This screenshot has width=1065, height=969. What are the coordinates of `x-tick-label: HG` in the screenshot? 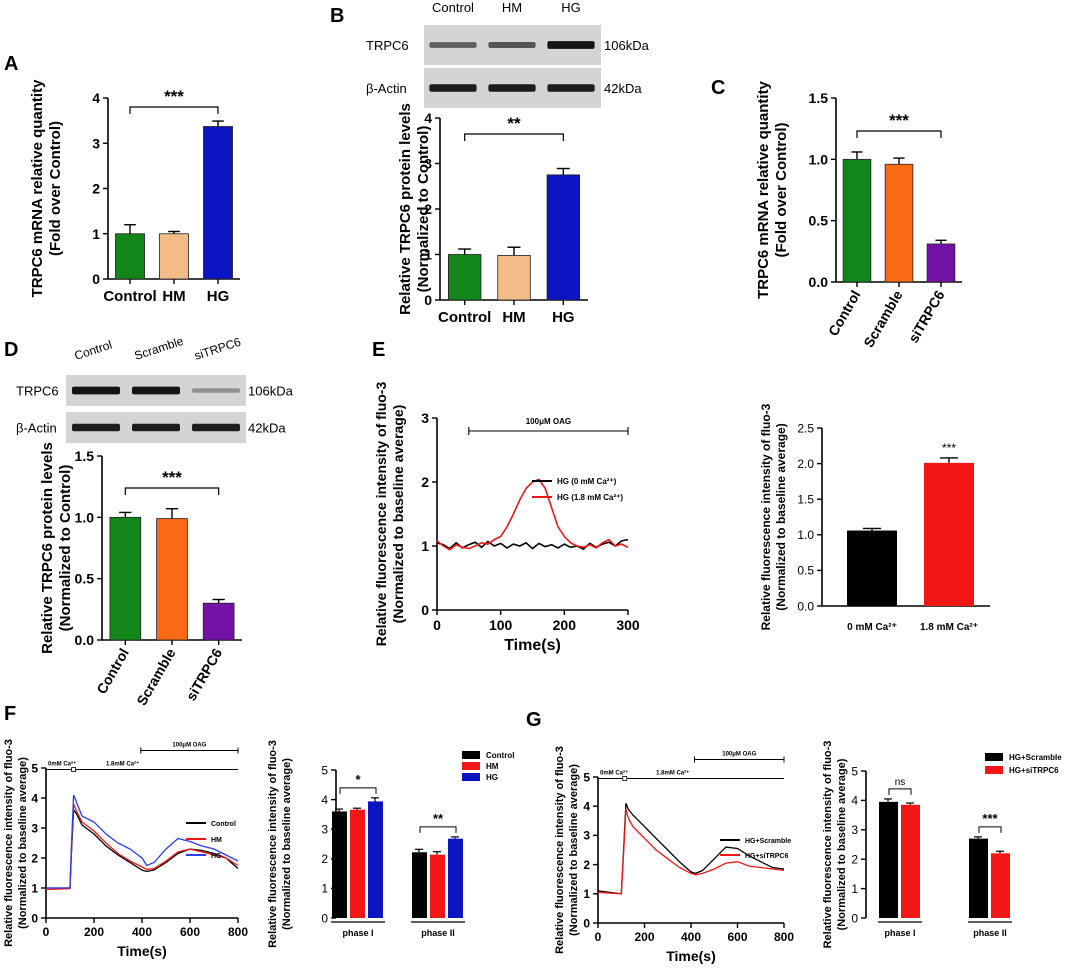 It's located at (563, 317).